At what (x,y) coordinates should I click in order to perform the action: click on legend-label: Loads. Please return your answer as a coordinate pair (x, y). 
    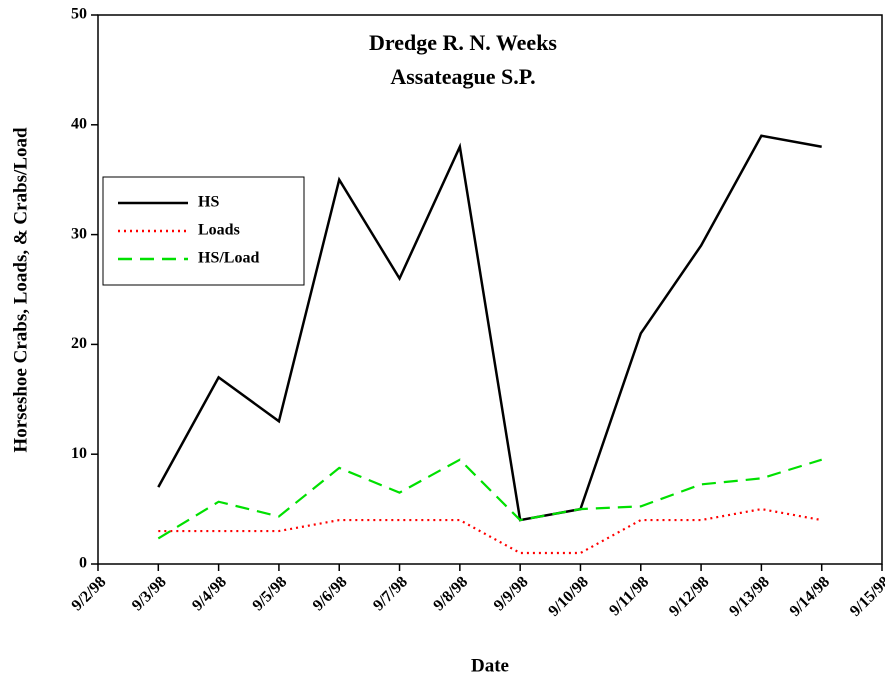
    Looking at the image, I should click on (219, 230).